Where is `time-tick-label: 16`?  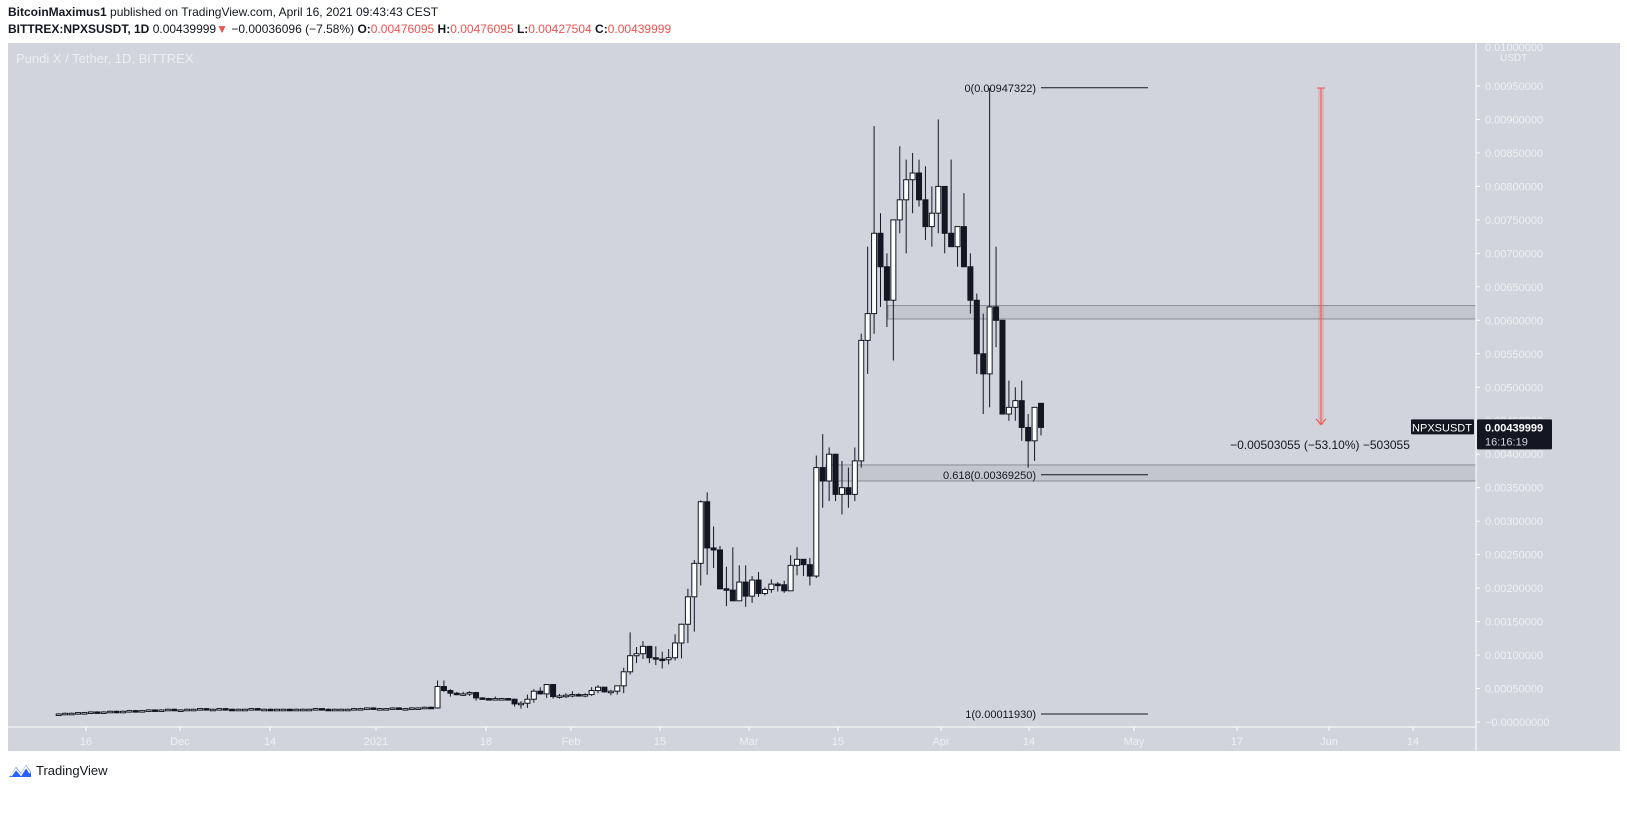
time-tick-label: 16 is located at coordinates (86, 742).